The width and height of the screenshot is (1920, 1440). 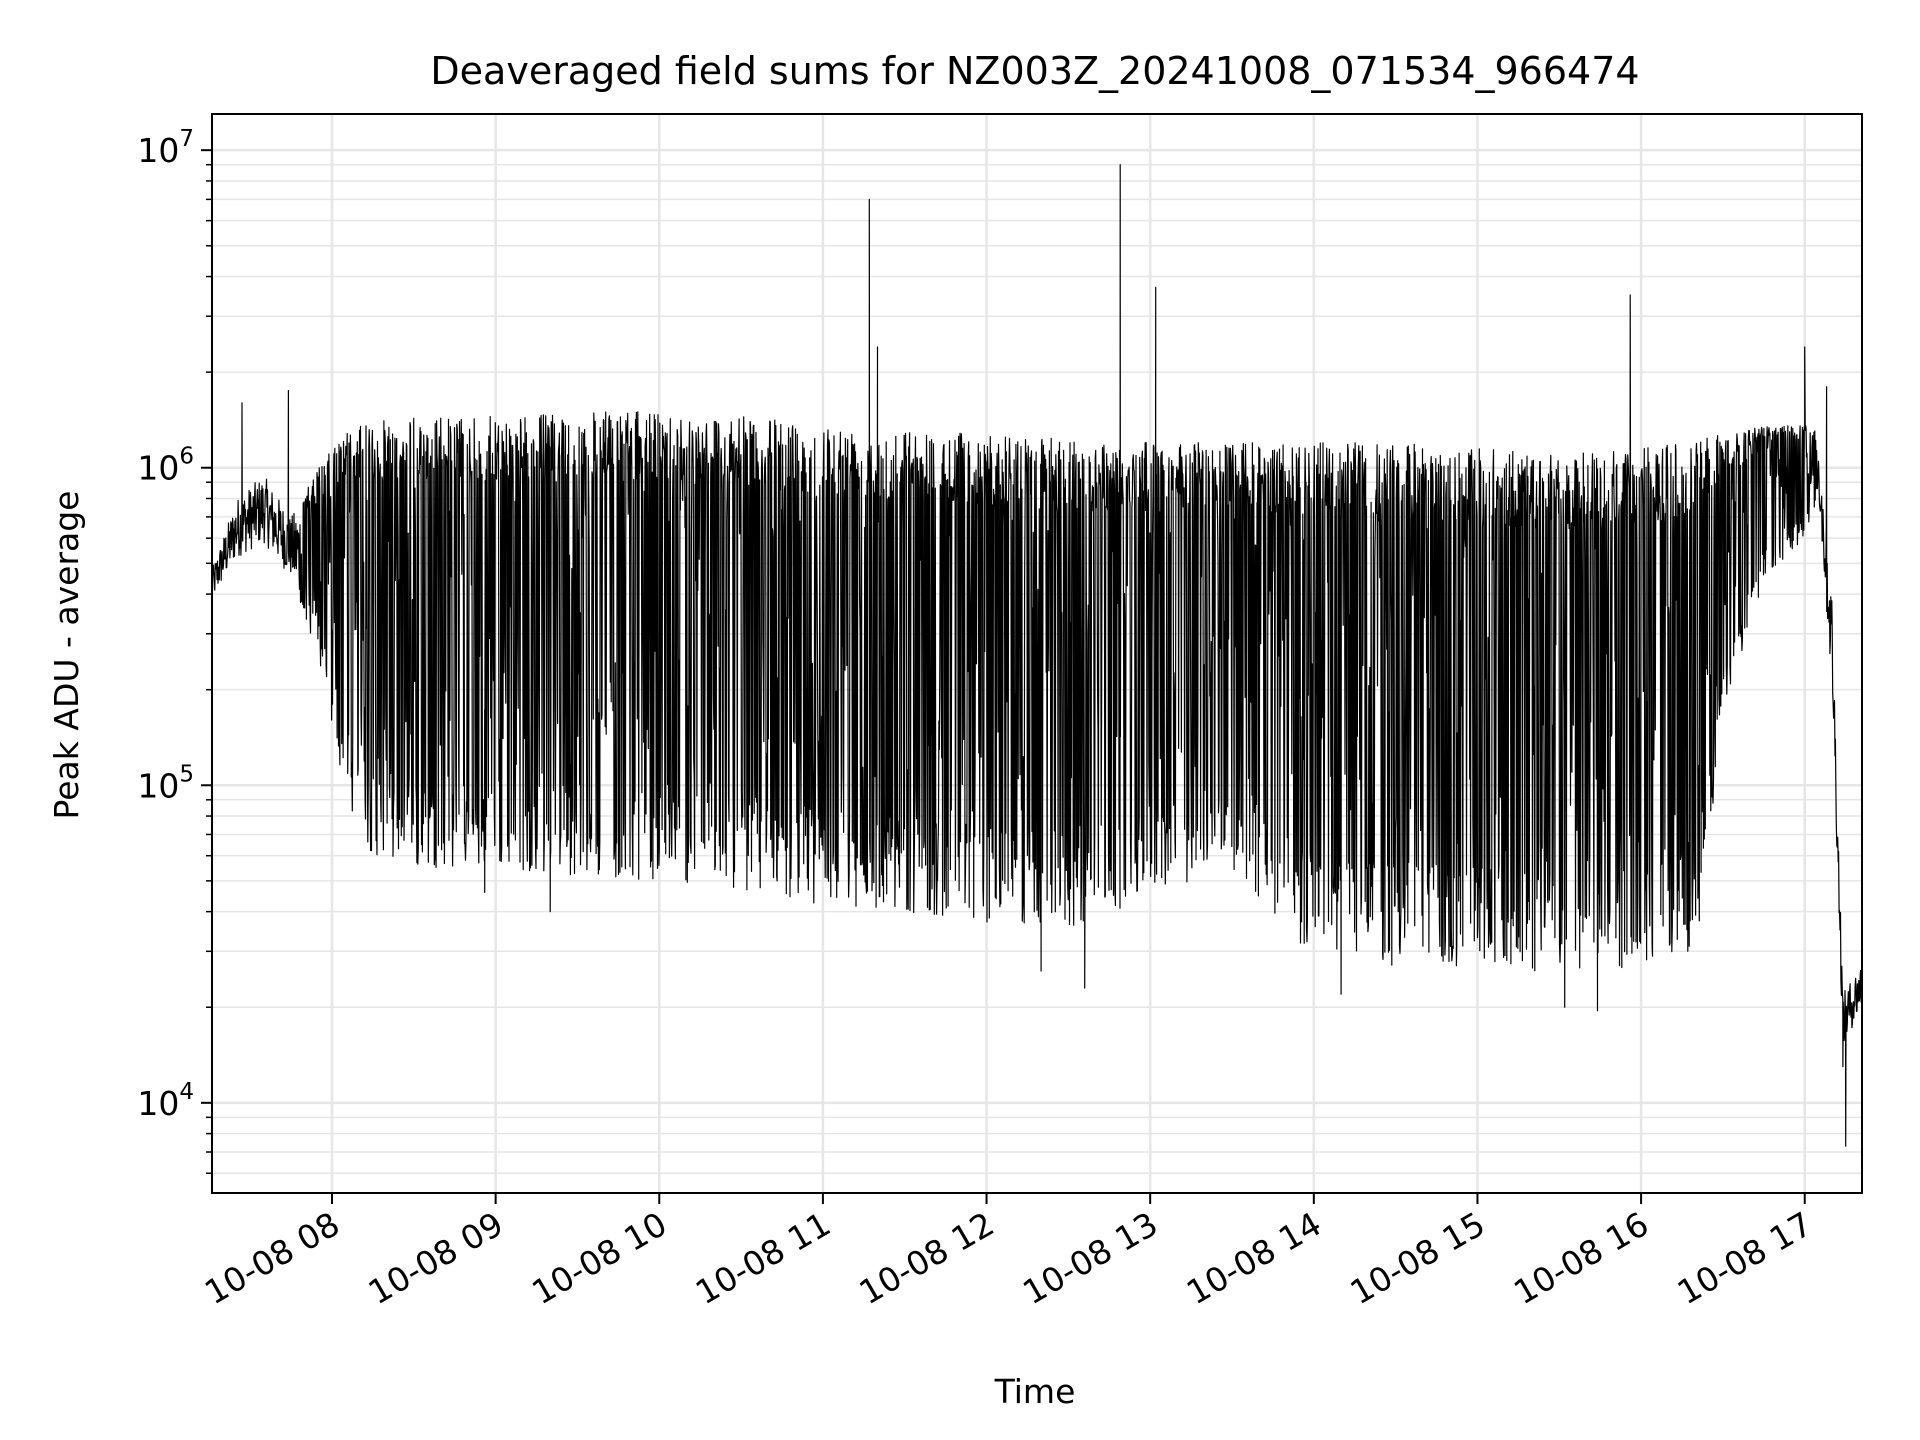 What do you see at coordinates (1035, 1391) in the screenshot?
I see `x-axis-label: Time` at bounding box center [1035, 1391].